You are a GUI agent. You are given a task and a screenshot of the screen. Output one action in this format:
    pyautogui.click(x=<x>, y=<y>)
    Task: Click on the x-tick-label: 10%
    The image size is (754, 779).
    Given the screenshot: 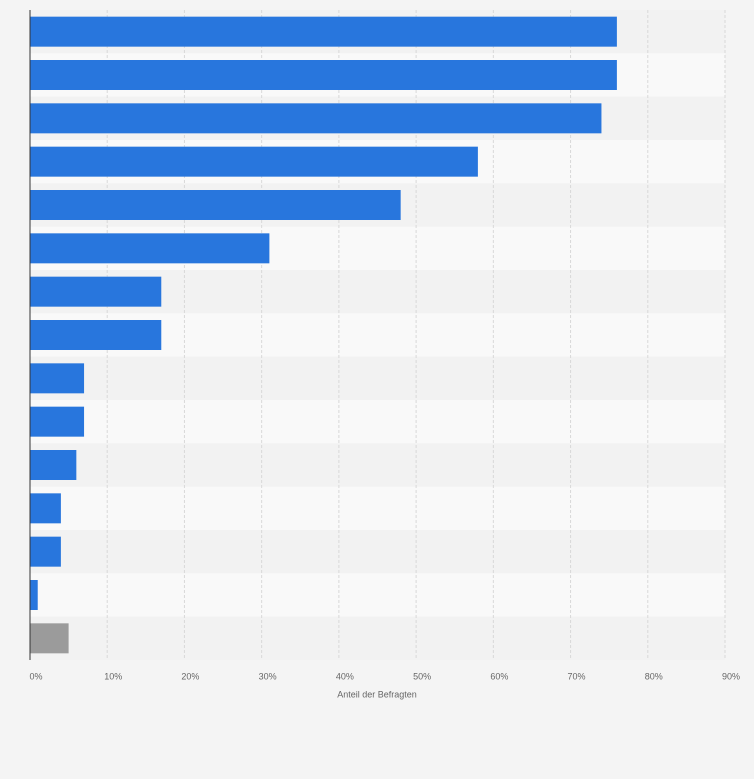 What is the action you would take?
    pyautogui.click(x=113, y=676)
    